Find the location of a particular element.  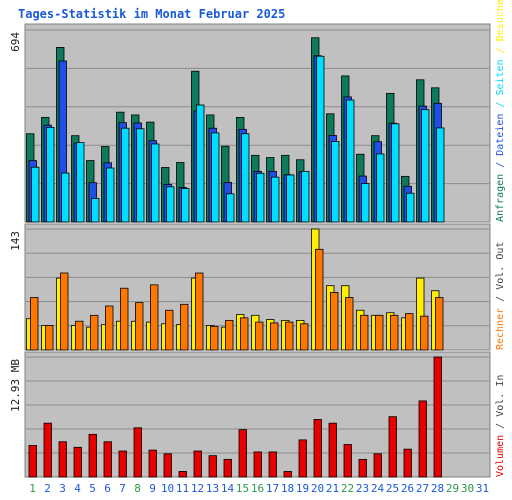

tick-label-day-10: 10 is located at coordinates (167, 488).